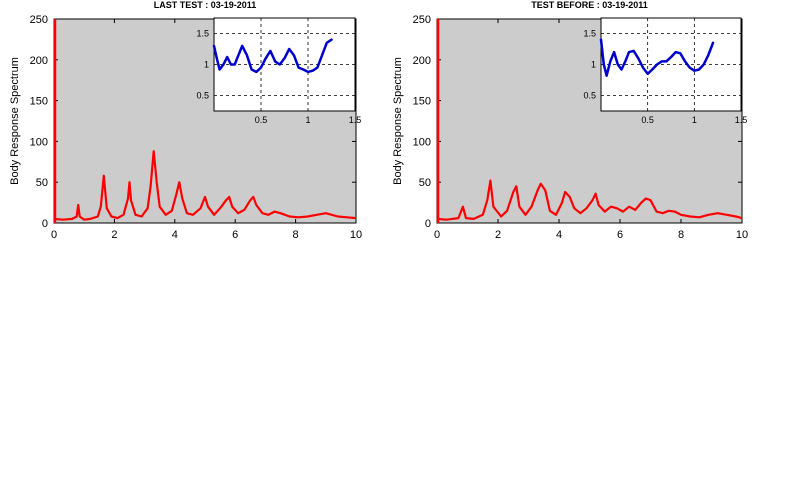  What do you see at coordinates (589, 5) in the screenshot?
I see `chart-title: TEST BEFORE : 03-19-2011` at bounding box center [589, 5].